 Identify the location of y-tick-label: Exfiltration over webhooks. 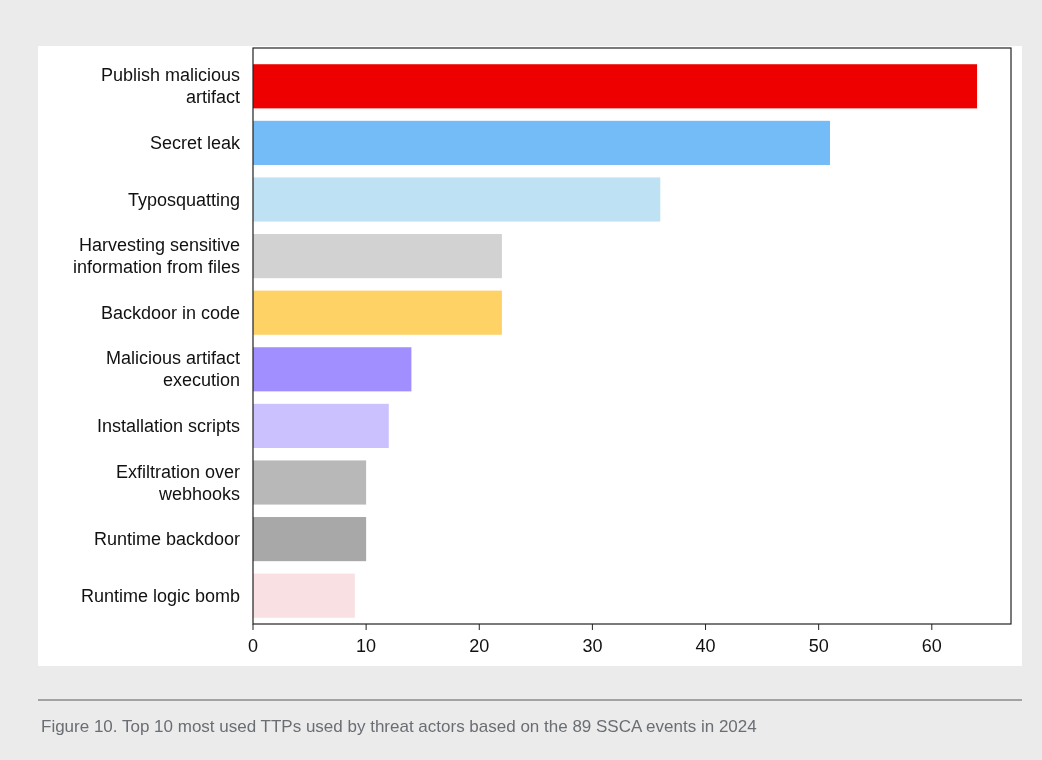
(177, 482).